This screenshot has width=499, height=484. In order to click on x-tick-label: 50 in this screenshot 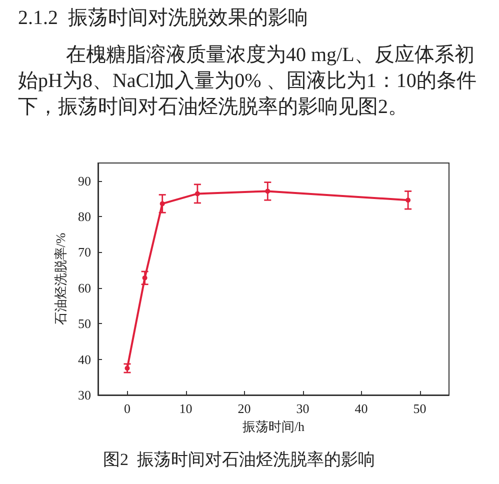, I will do `click(419, 408)`.